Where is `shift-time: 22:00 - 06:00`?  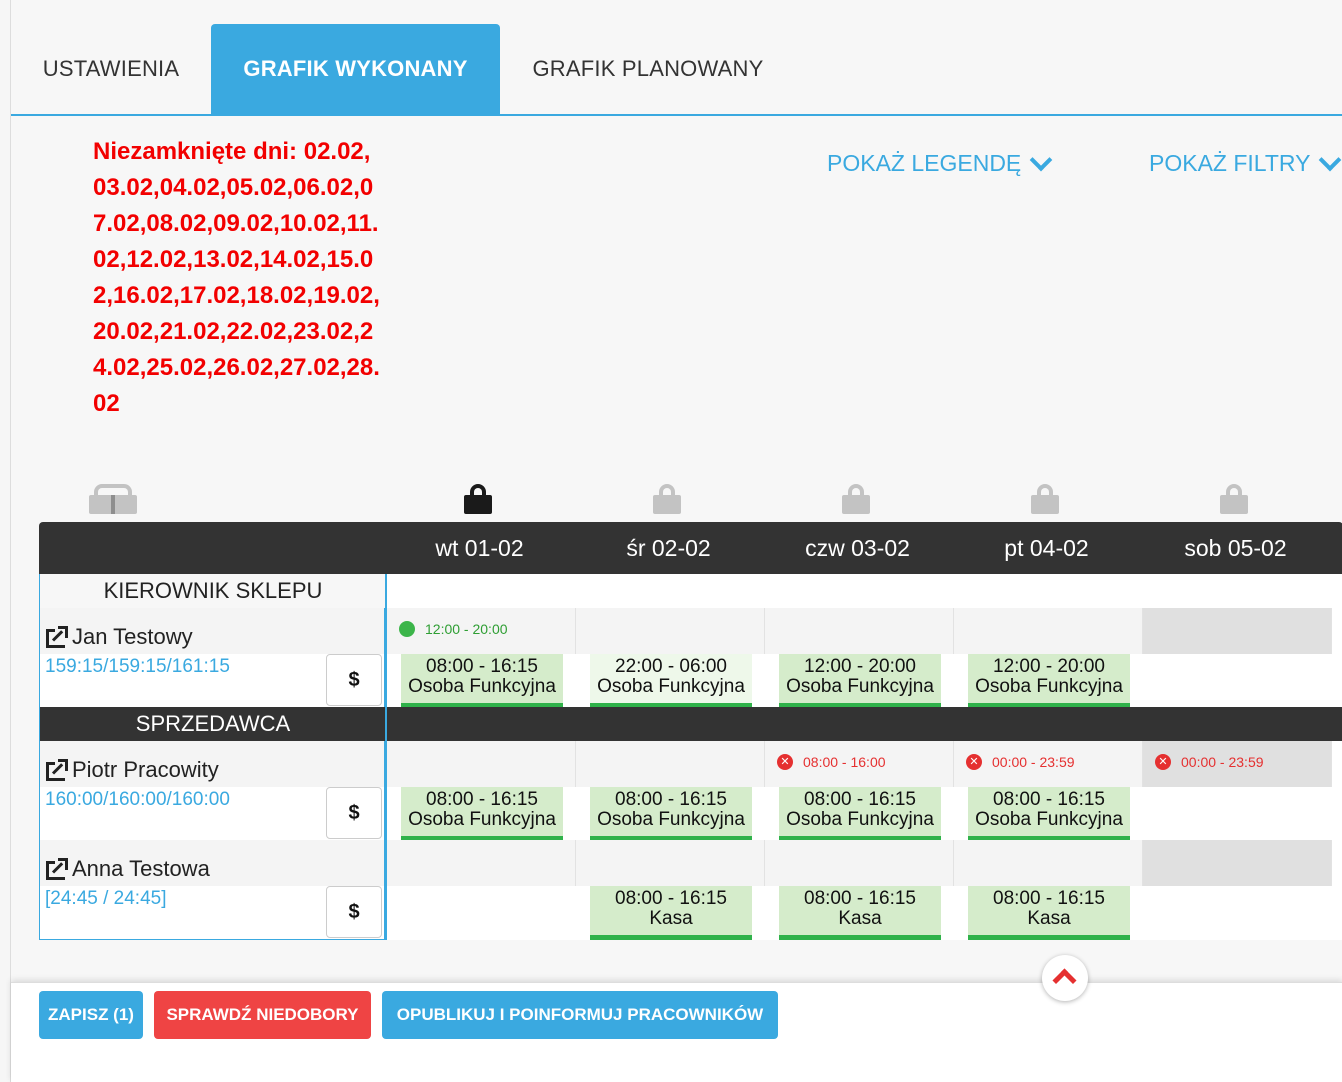 shift-time: 22:00 - 06:00 is located at coordinates (671, 666).